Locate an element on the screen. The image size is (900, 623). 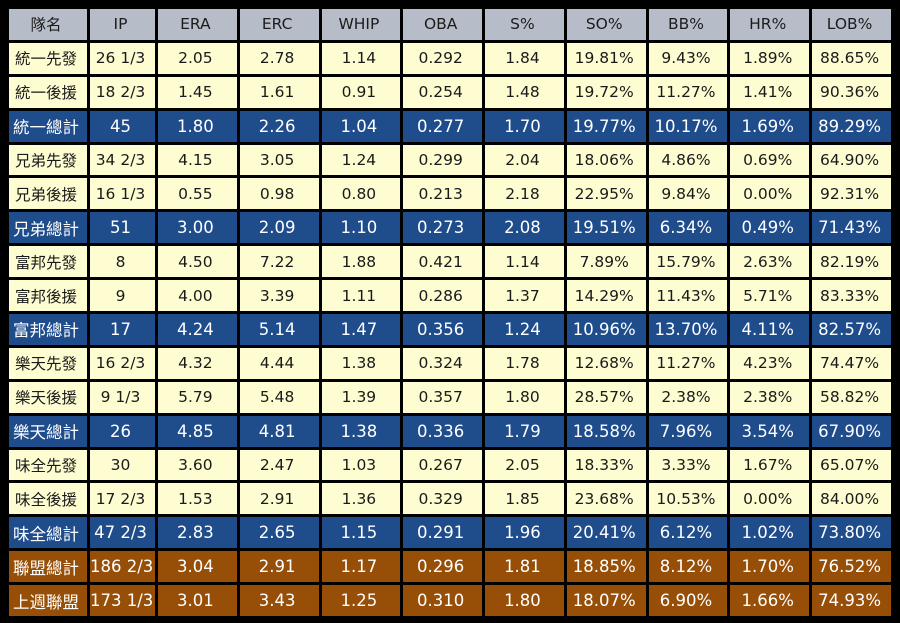
so-pct-cell: 20.41% is located at coordinates (606, 533).